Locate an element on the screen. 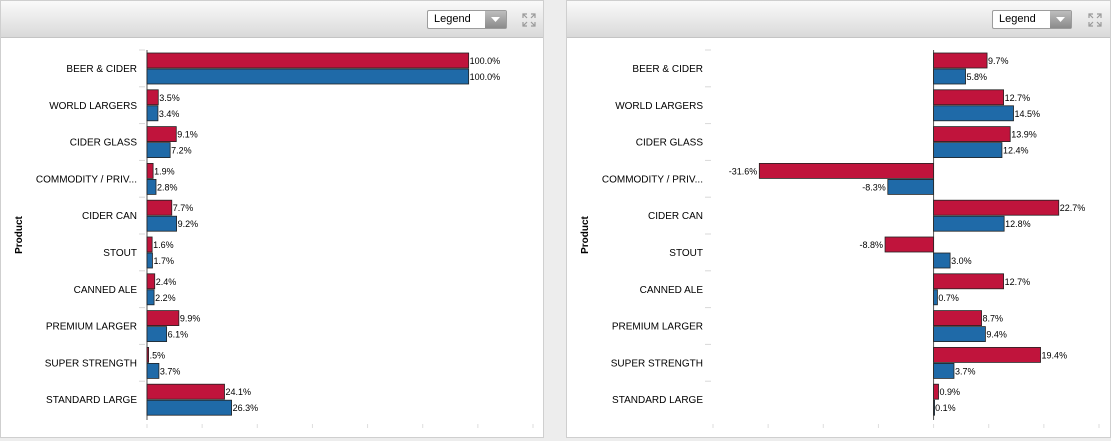  data-label: 12.4% is located at coordinates (1016, 151).